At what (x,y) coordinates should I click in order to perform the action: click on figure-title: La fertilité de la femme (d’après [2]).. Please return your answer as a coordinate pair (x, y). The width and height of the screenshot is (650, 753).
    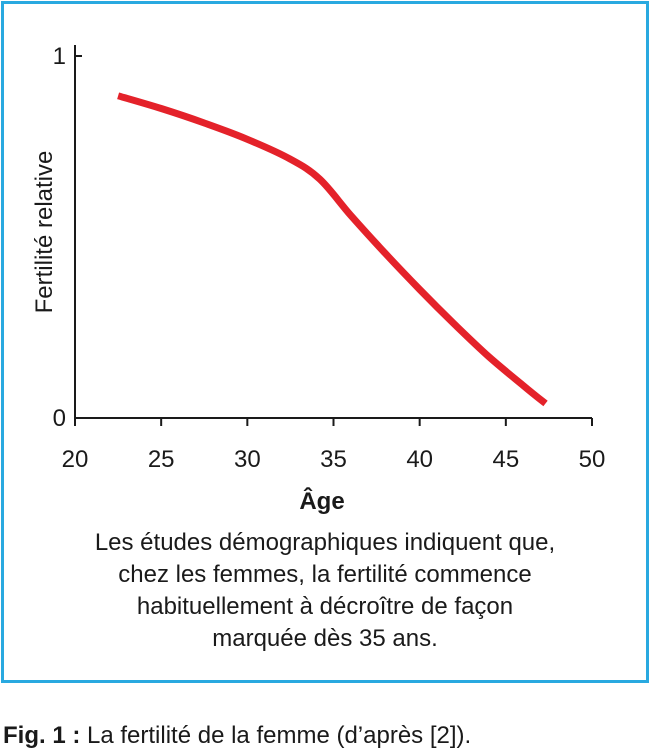
    Looking at the image, I should click on (276, 735).